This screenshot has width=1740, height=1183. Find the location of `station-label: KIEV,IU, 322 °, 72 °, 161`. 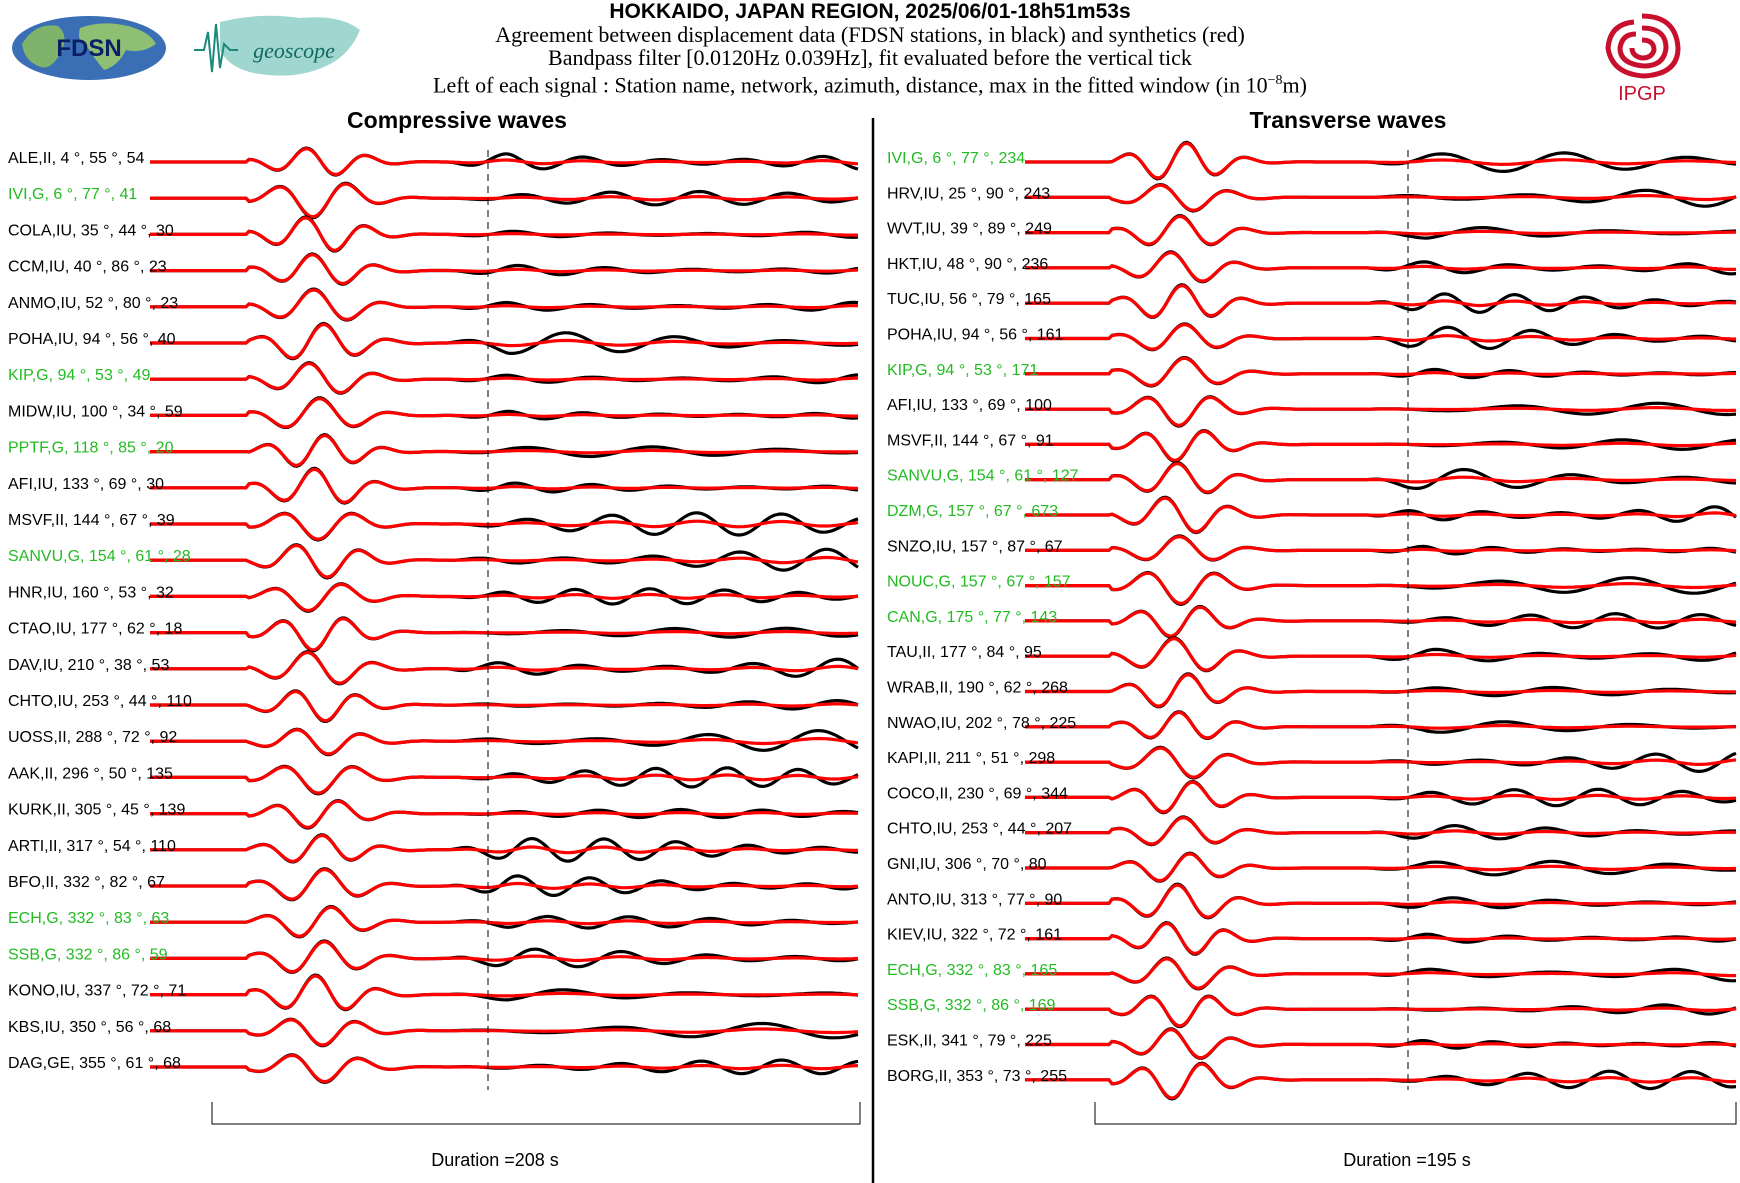

station-label: KIEV,IU, 322 °, 72 °, 161 is located at coordinates (974, 935).